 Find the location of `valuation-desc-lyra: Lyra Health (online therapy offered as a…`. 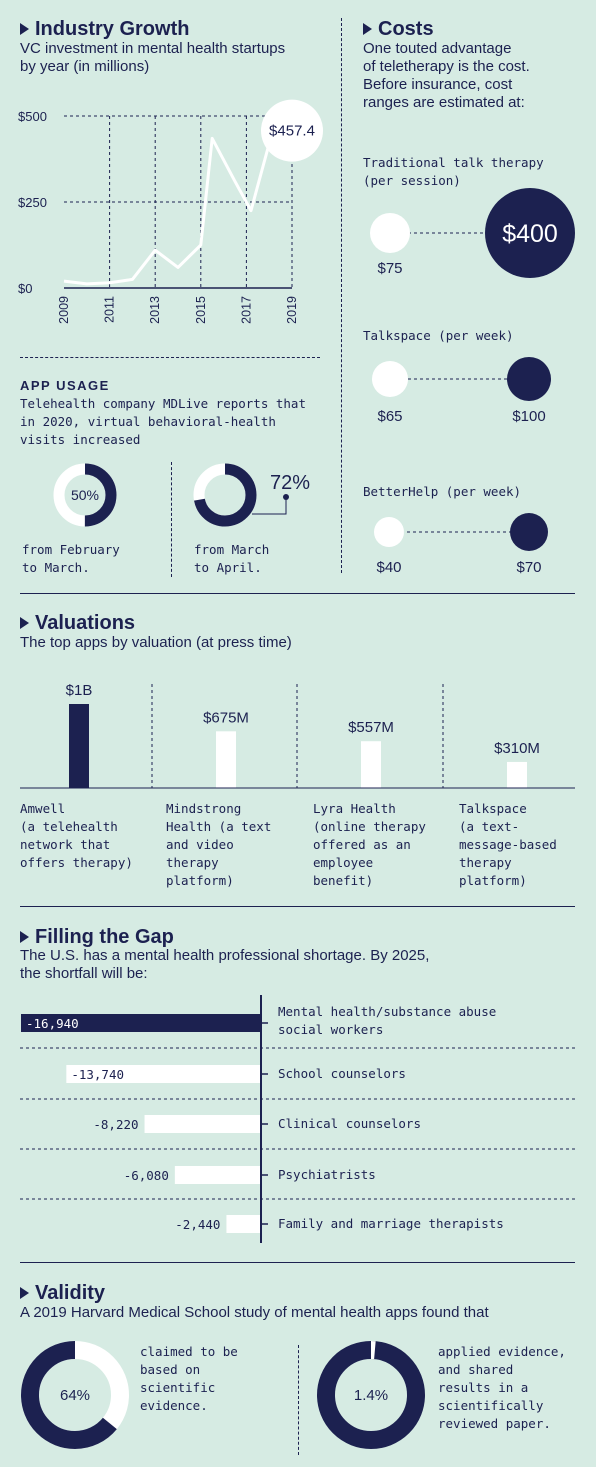

valuation-desc-lyra: Lyra Health (online therapy offered as a… is located at coordinates (369, 844).